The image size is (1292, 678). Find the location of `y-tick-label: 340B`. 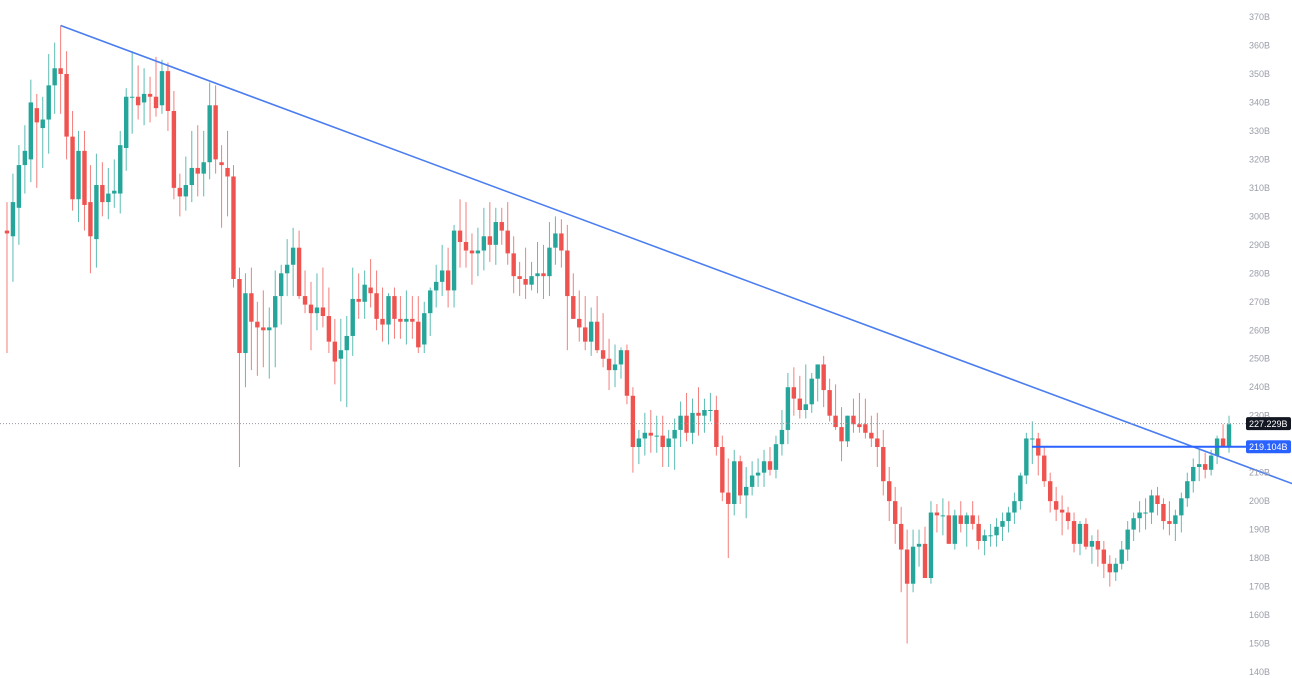

y-tick-label: 340B is located at coordinates (1259, 102).